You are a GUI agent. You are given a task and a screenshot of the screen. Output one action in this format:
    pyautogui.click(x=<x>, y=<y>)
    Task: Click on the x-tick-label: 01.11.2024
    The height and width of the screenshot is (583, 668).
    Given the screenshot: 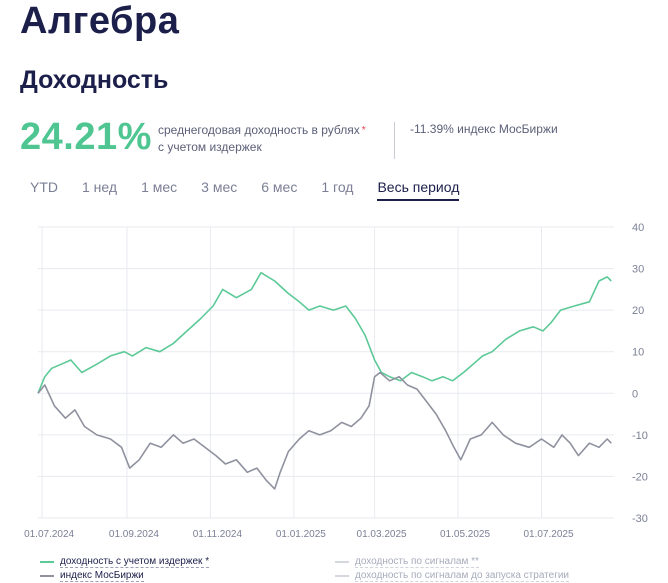 What is the action you would take?
    pyautogui.click(x=218, y=534)
    